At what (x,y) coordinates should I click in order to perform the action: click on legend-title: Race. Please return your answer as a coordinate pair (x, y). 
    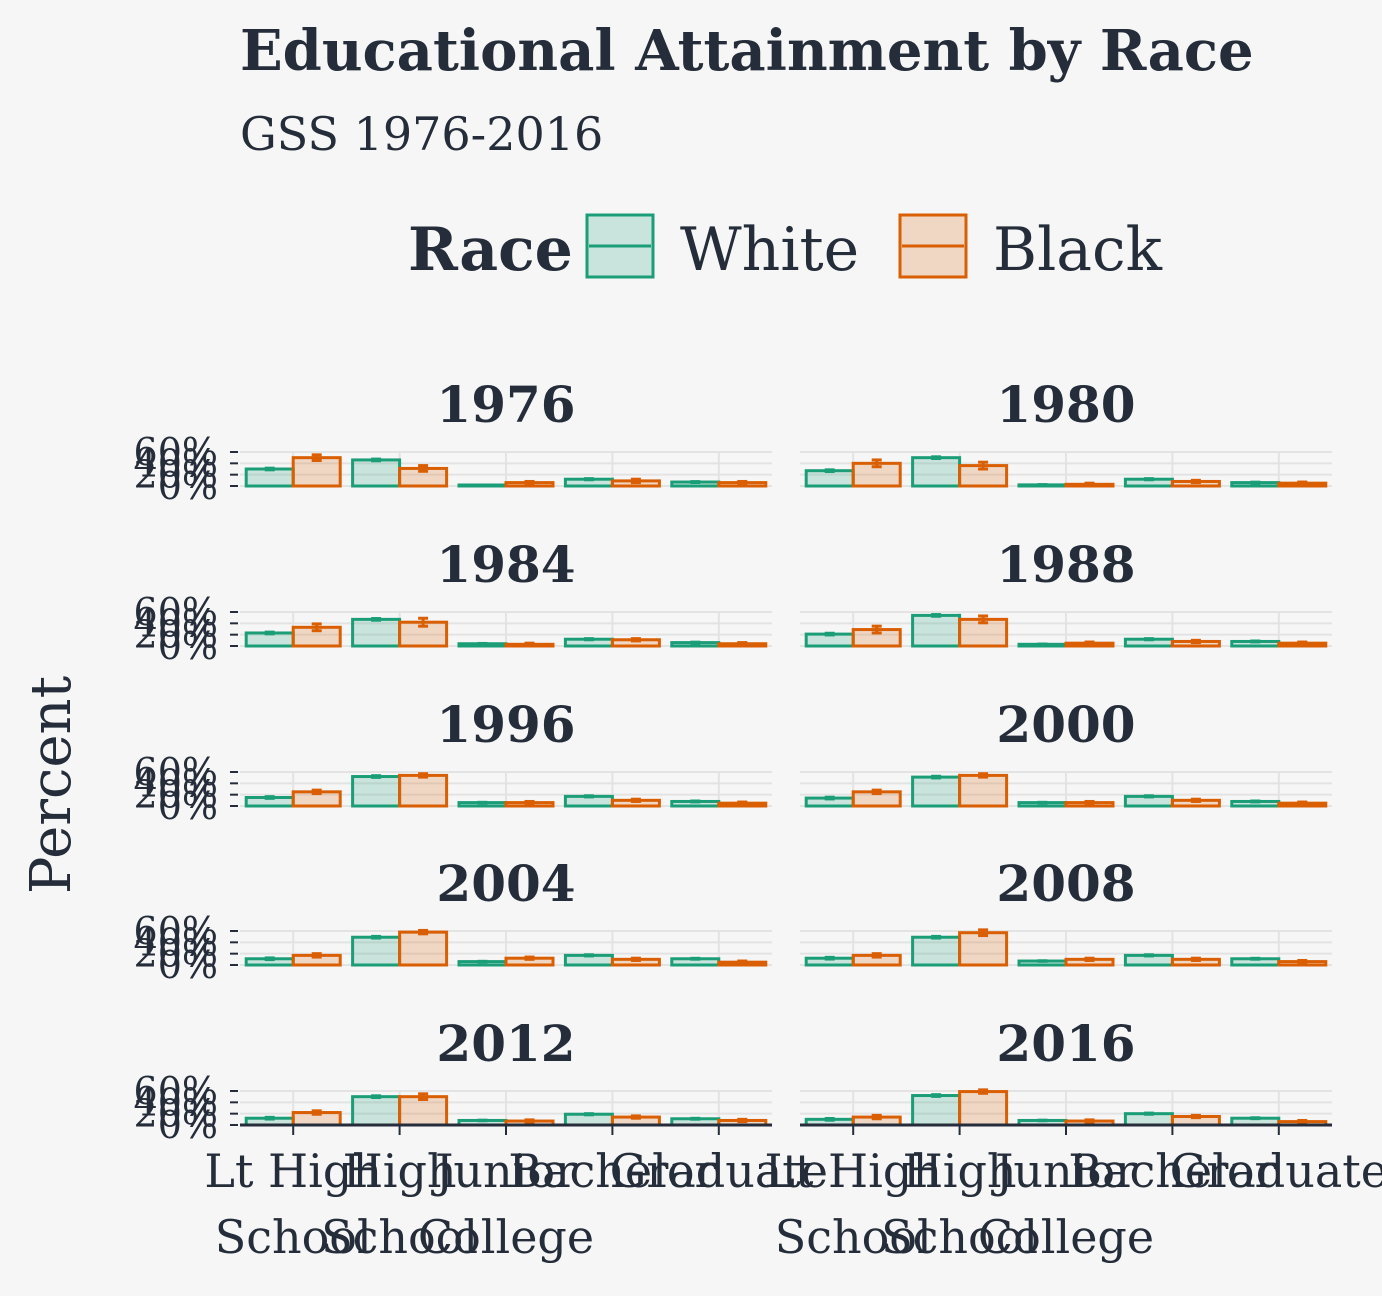
    Looking at the image, I should click on (490, 250).